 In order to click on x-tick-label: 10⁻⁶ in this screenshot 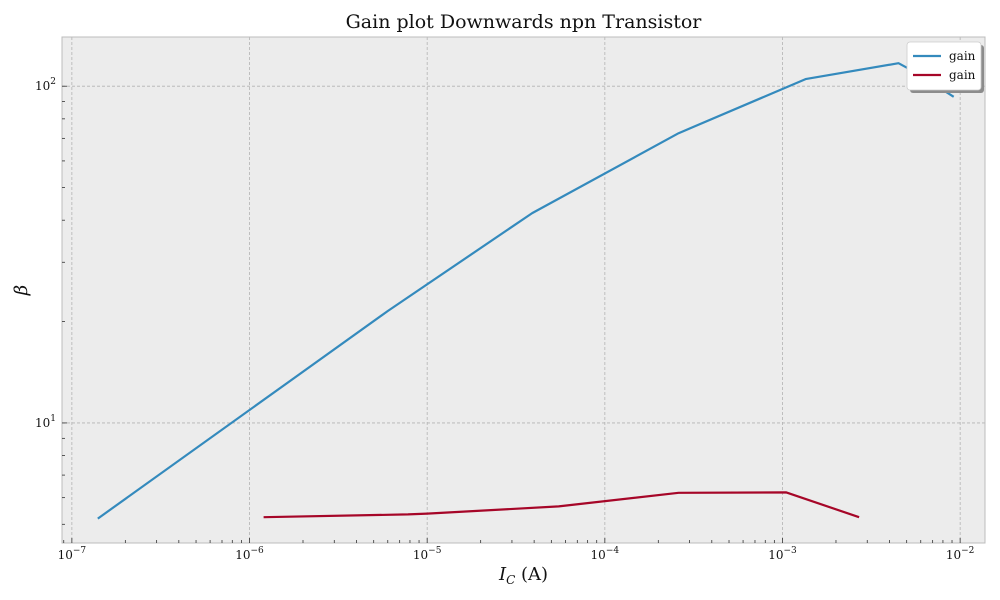, I will do `click(249, 554)`.